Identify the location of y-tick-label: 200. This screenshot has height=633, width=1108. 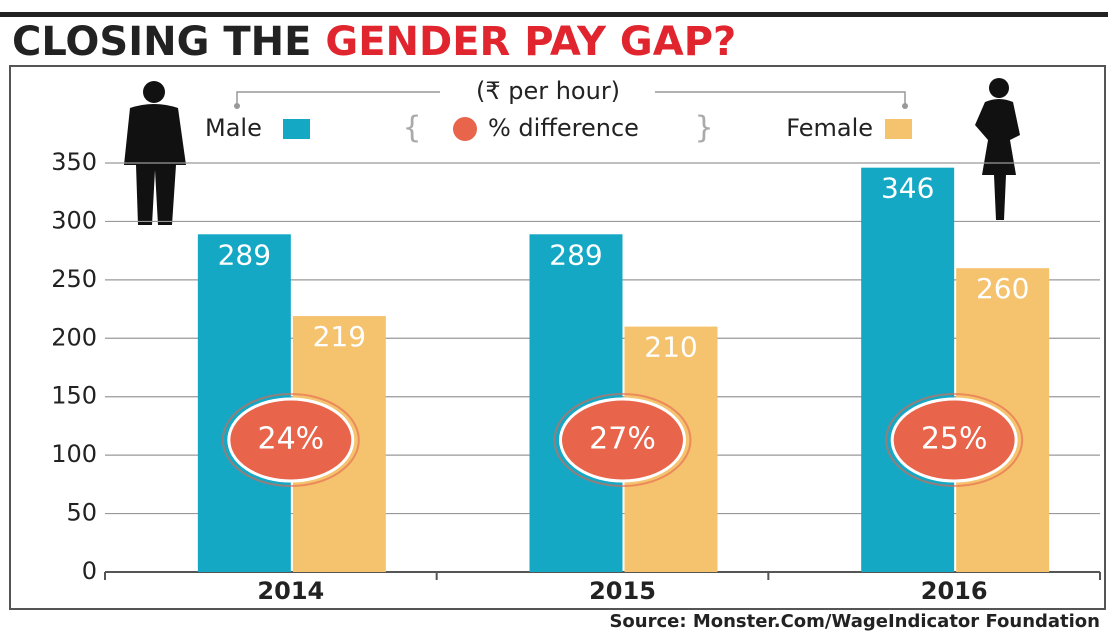
(74, 337).